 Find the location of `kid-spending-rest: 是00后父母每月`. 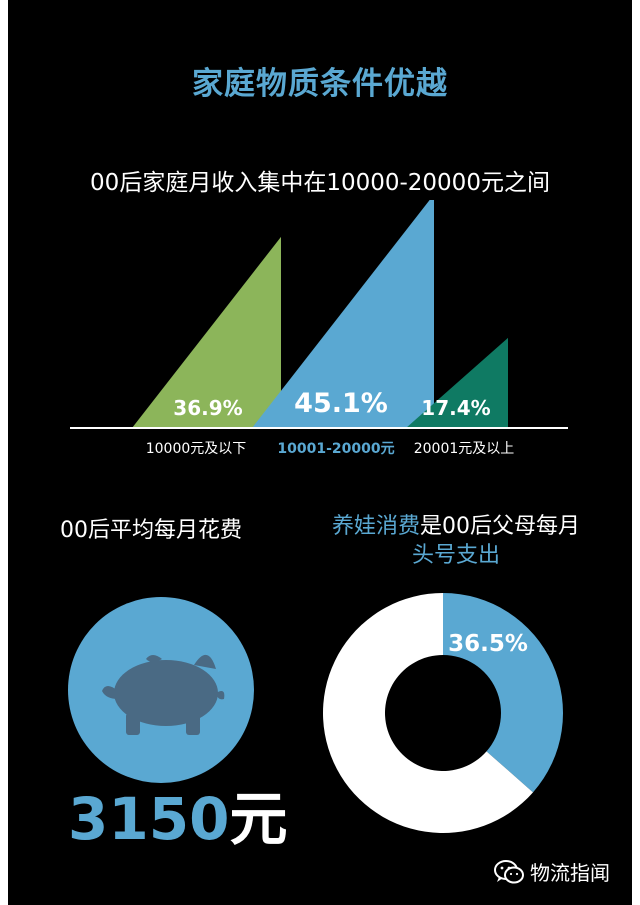

kid-spending-rest: 是00后父母每月 is located at coordinates (500, 526).